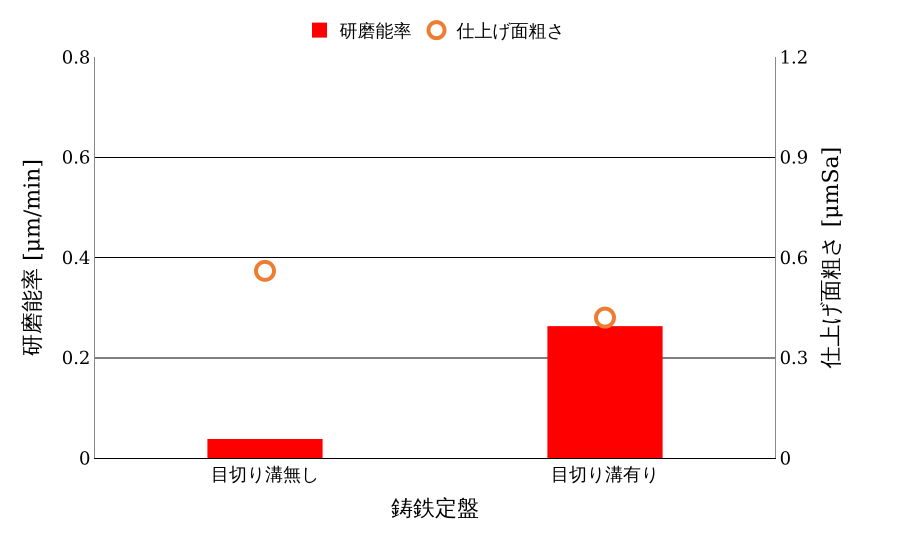 Image resolution: width=905 pixels, height=533 pixels. What do you see at coordinates (376, 31) in the screenshot?
I see `legend-label: 研磨能率` at bounding box center [376, 31].